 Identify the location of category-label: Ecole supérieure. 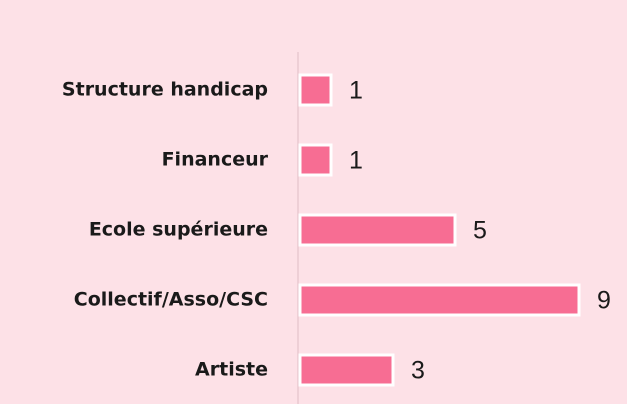
(178, 230).